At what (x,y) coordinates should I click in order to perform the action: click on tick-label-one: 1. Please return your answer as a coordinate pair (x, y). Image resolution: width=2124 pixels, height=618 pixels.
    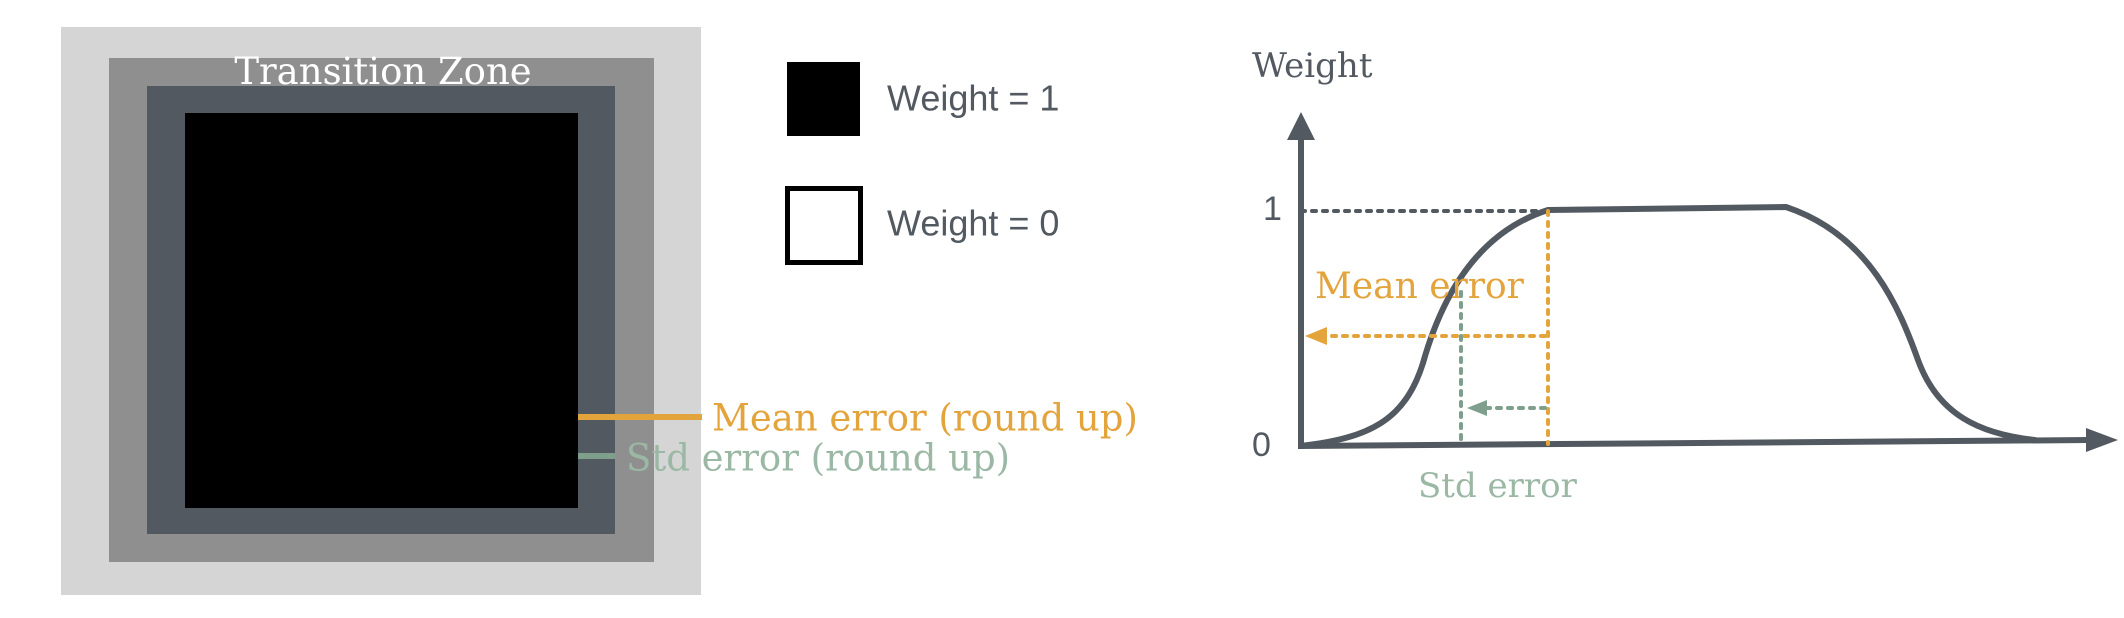
    Looking at the image, I should click on (1272, 209).